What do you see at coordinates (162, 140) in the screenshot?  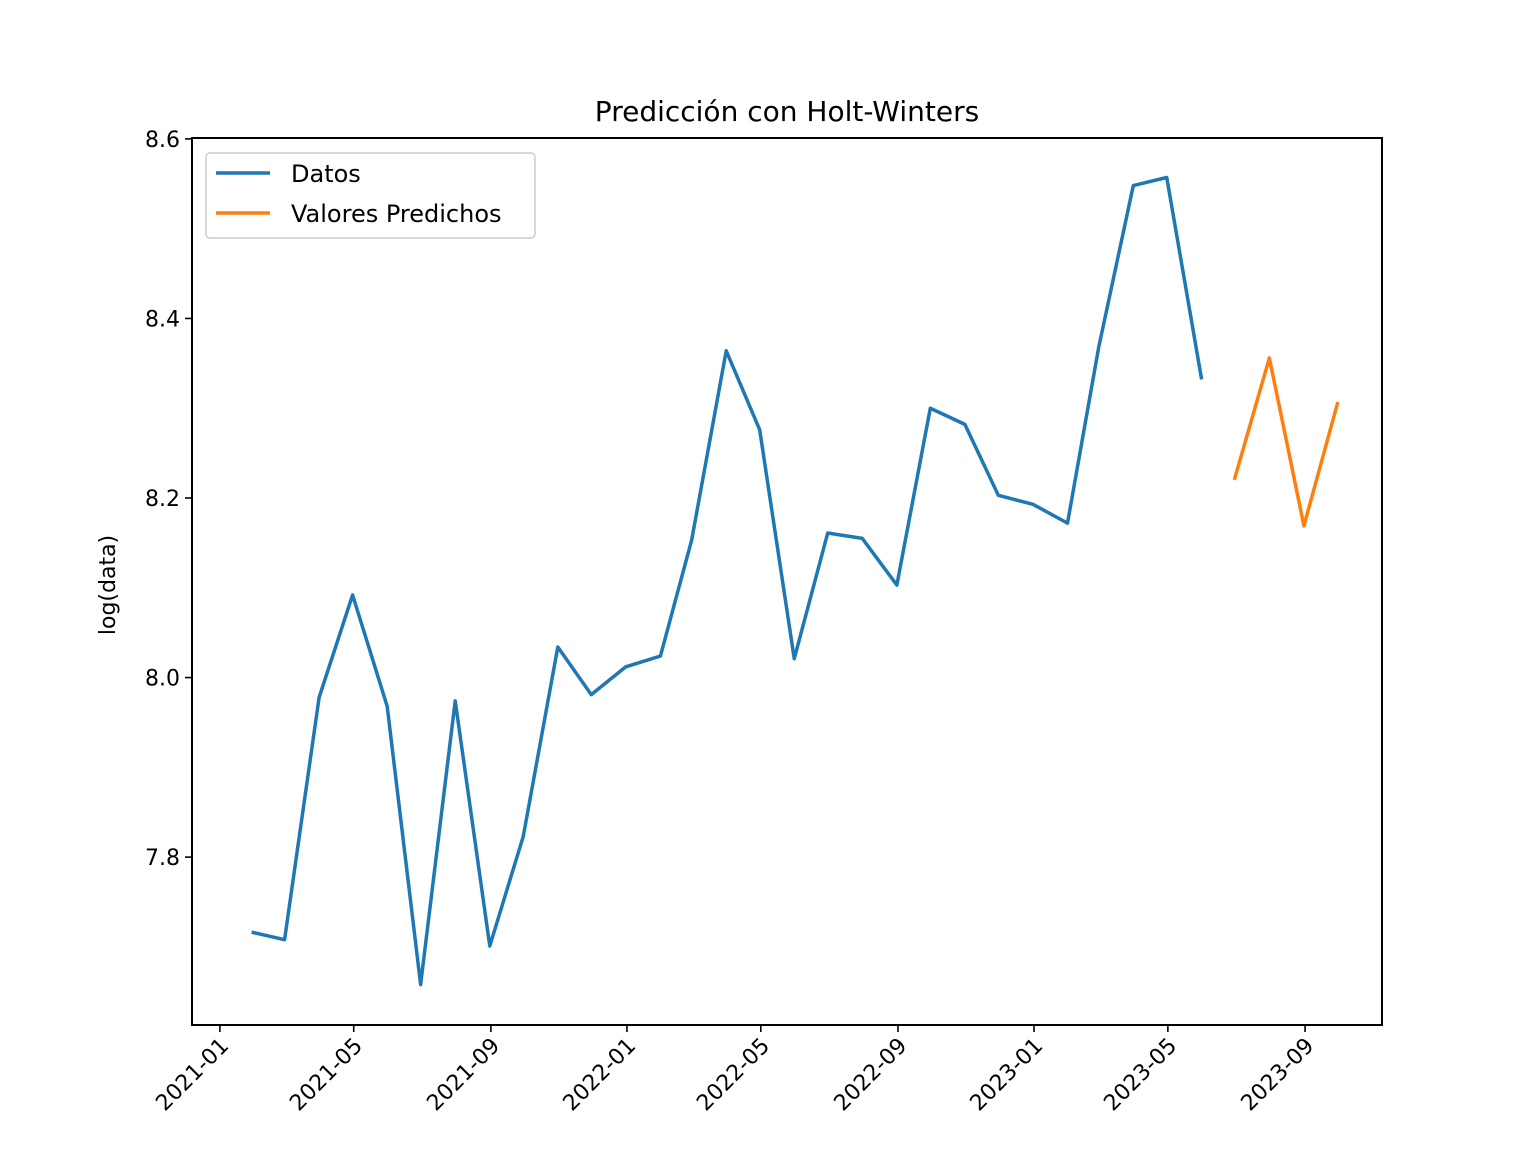 I see `y-tick-label: 8.6` at bounding box center [162, 140].